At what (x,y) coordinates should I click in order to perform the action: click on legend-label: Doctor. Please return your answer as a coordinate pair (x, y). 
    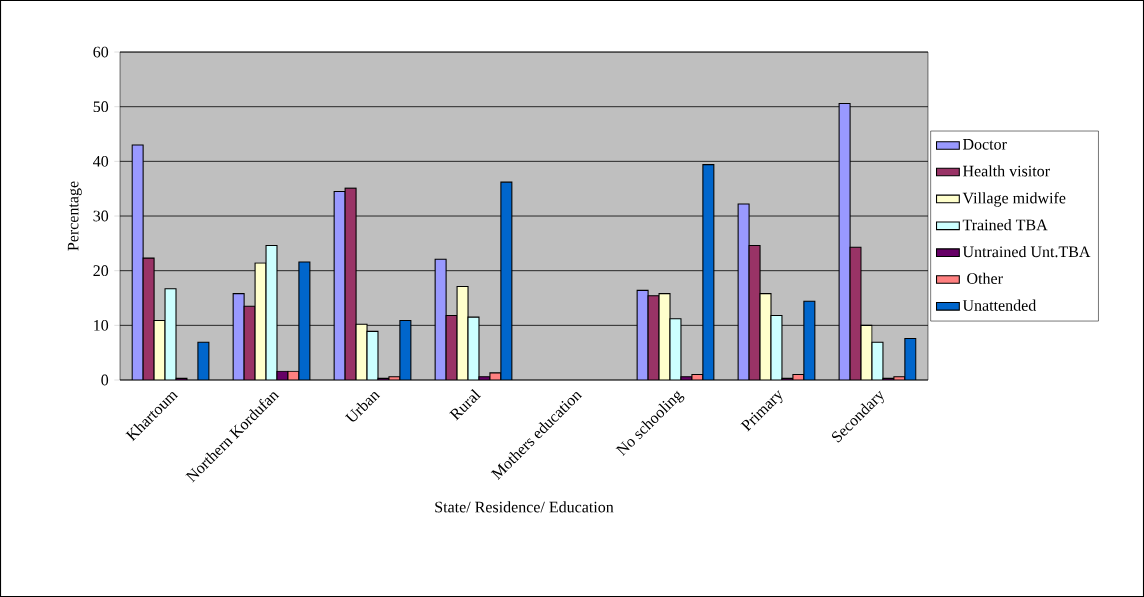
    Looking at the image, I should click on (984, 144).